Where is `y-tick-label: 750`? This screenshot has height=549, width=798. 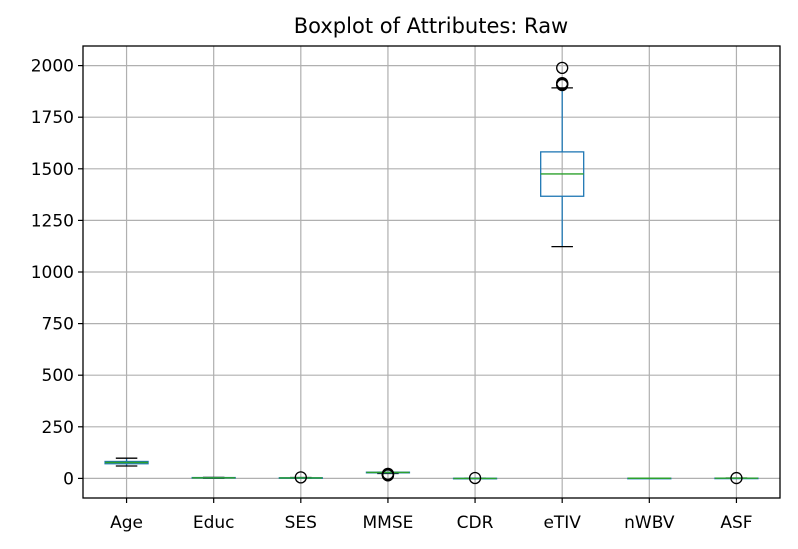
y-tick-label: 750 is located at coordinates (58, 325).